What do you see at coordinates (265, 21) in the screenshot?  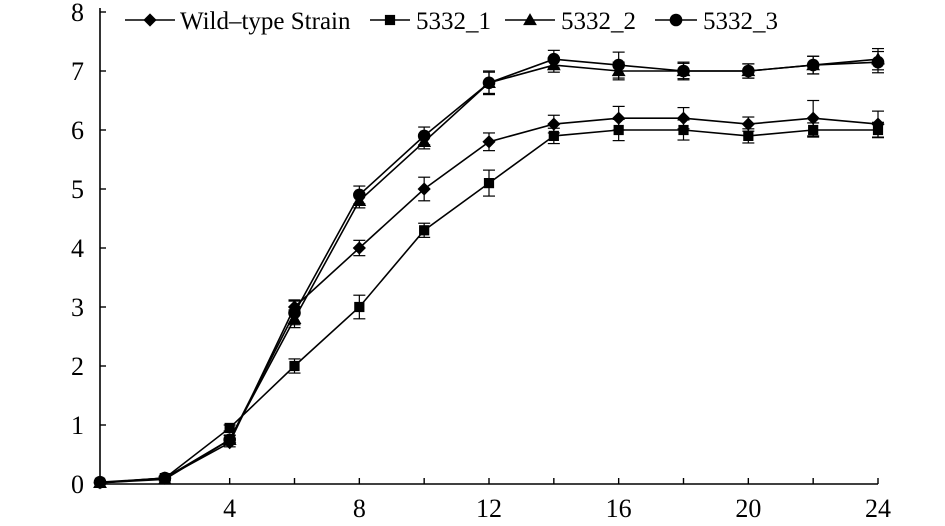 I see `legend-label: Wild–type Strain` at bounding box center [265, 21].